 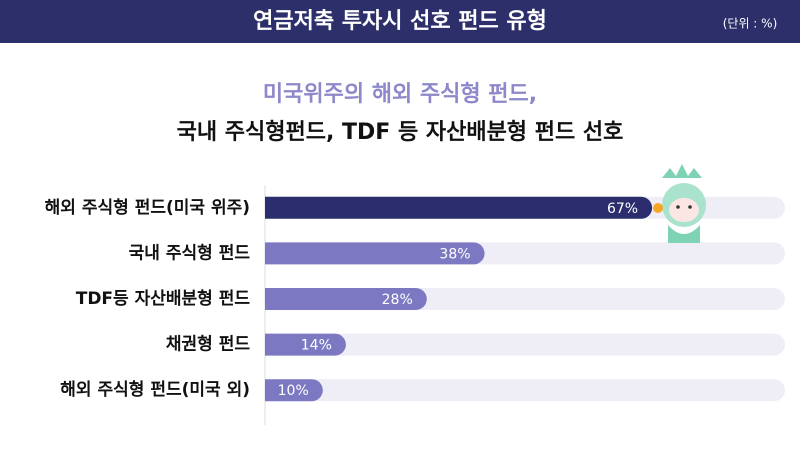 What do you see at coordinates (400, 132) in the screenshot?
I see `subtitle: 국내 주식형펀드, TDF 등 자산배분형 펀드 선호` at bounding box center [400, 132].